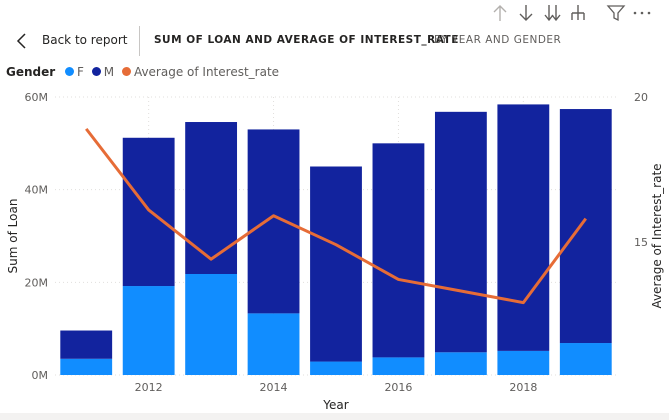 The height and width of the screenshot is (420, 669). Describe the element at coordinates (126, 71) in the screenshot. I see `legend-marker-interest-rate` at that location.